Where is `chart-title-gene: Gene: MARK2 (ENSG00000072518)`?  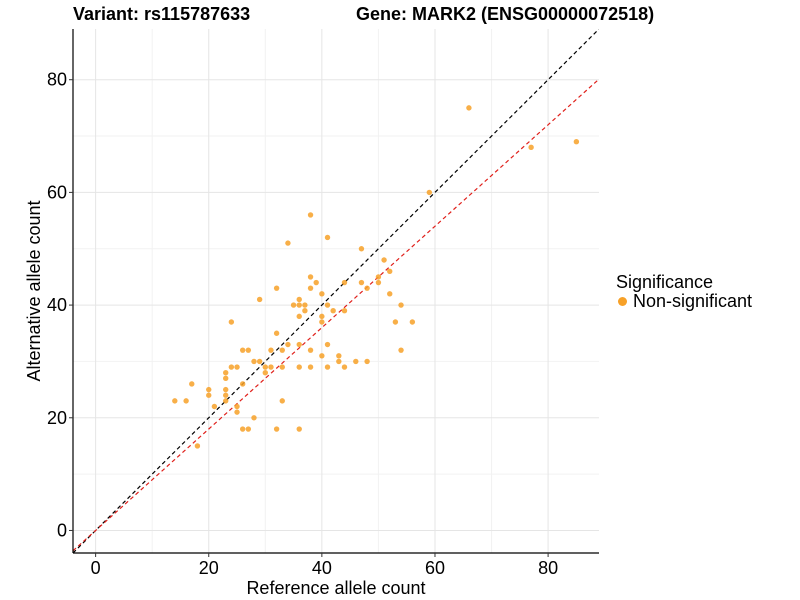 chart-title-gene: Gene: MARK2 (ENSG00000072518) is located at coordinates (505, 14).